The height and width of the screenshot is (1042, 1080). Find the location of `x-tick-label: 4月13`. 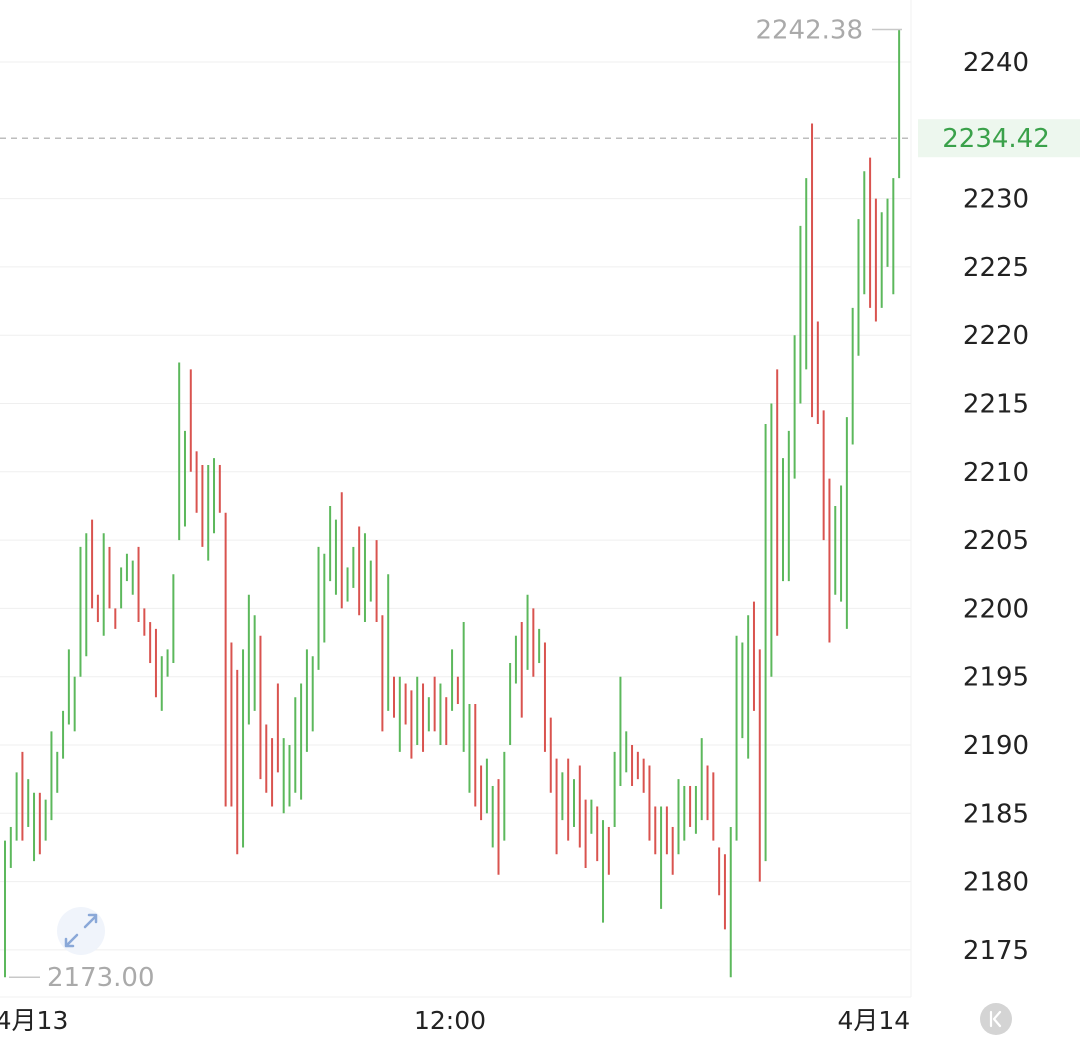

x-tick-label: 4月13 is located at coordinates (34, 1020).